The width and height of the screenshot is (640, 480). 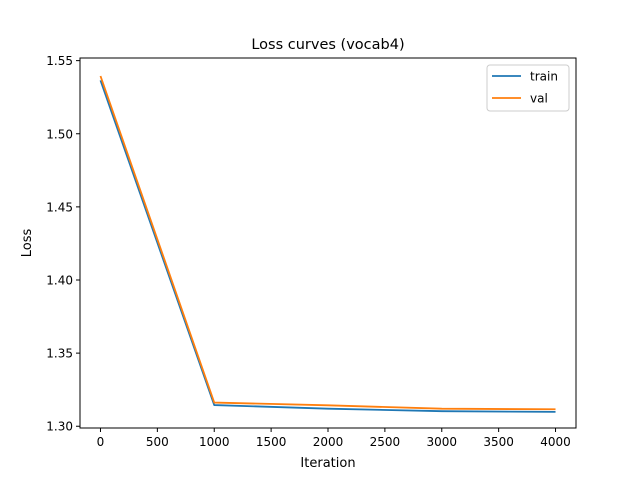 I want to click on y-tick-label: 1.55, so click(x=59, y=61).